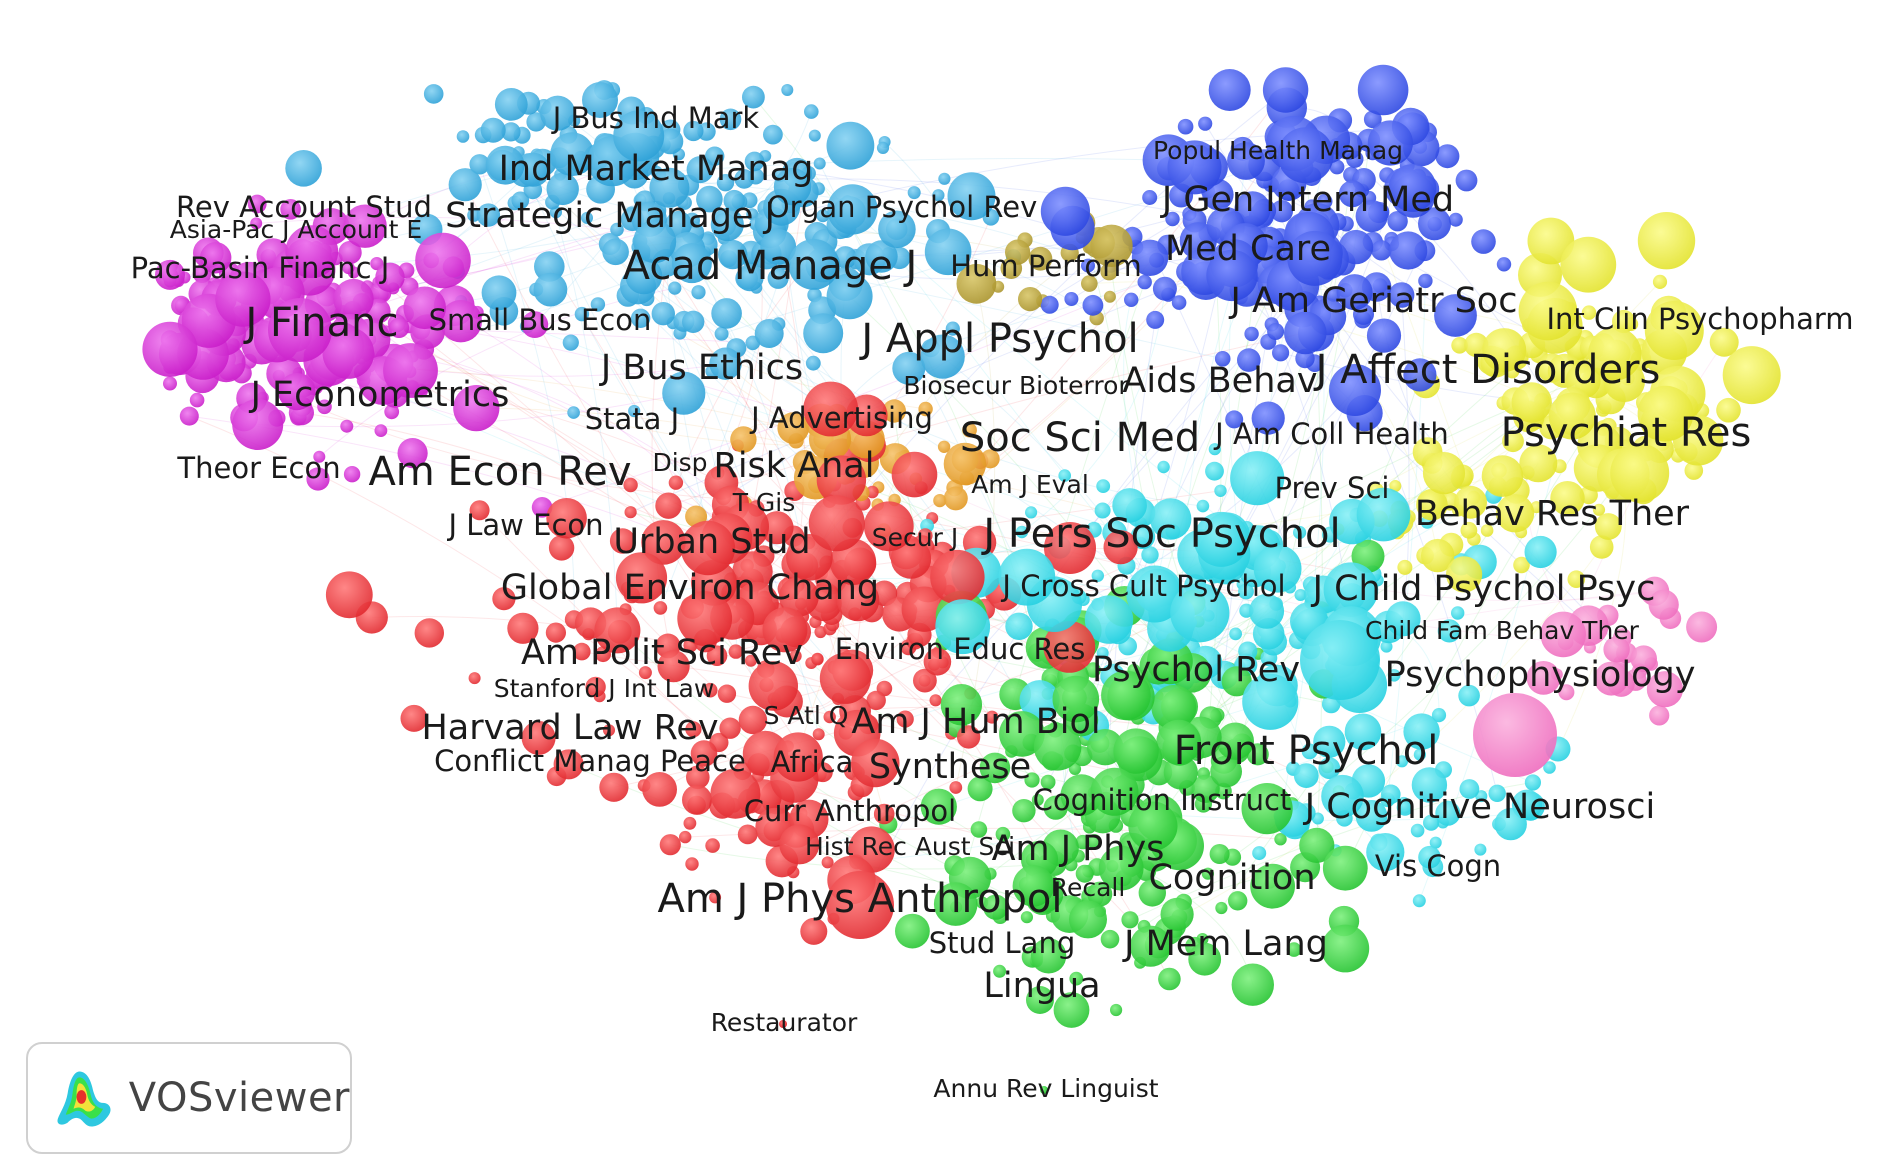 This screenshot has height=1174, width=1896. What do you see at coordinates (1160, 534) in the screenshot?
I see `lbl-j-pers-soc-psychol: J Pers Soc Psychol` at bounding box center [1160, 534].